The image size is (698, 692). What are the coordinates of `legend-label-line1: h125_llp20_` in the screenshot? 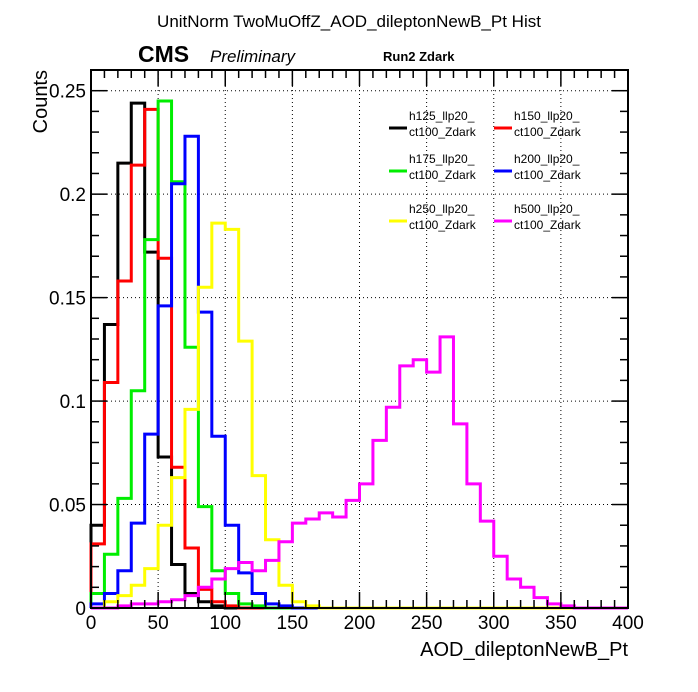 It's located at (442, 116).